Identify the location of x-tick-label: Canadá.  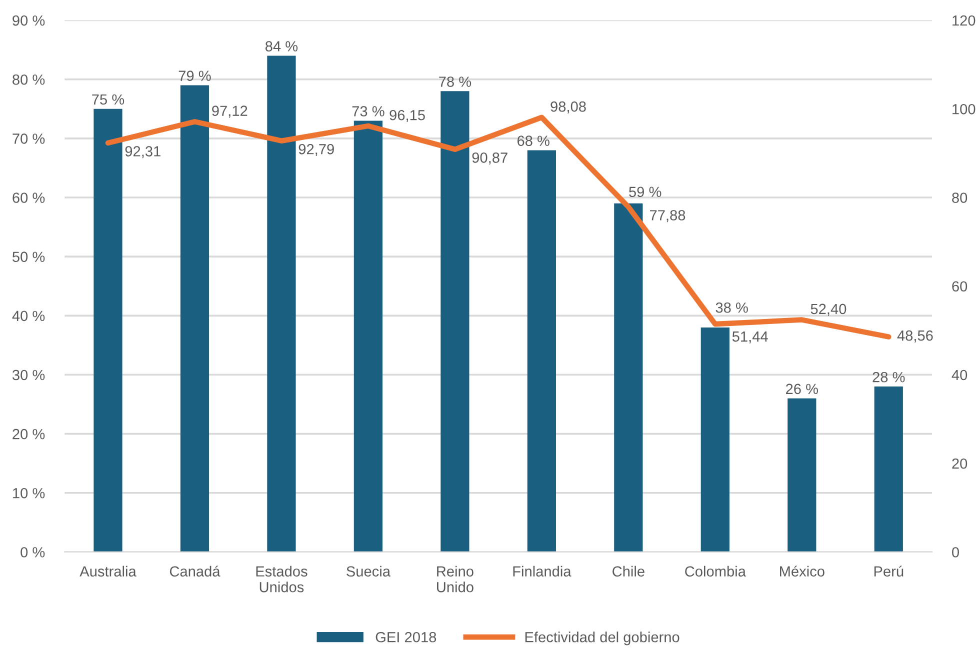
(195, 571).